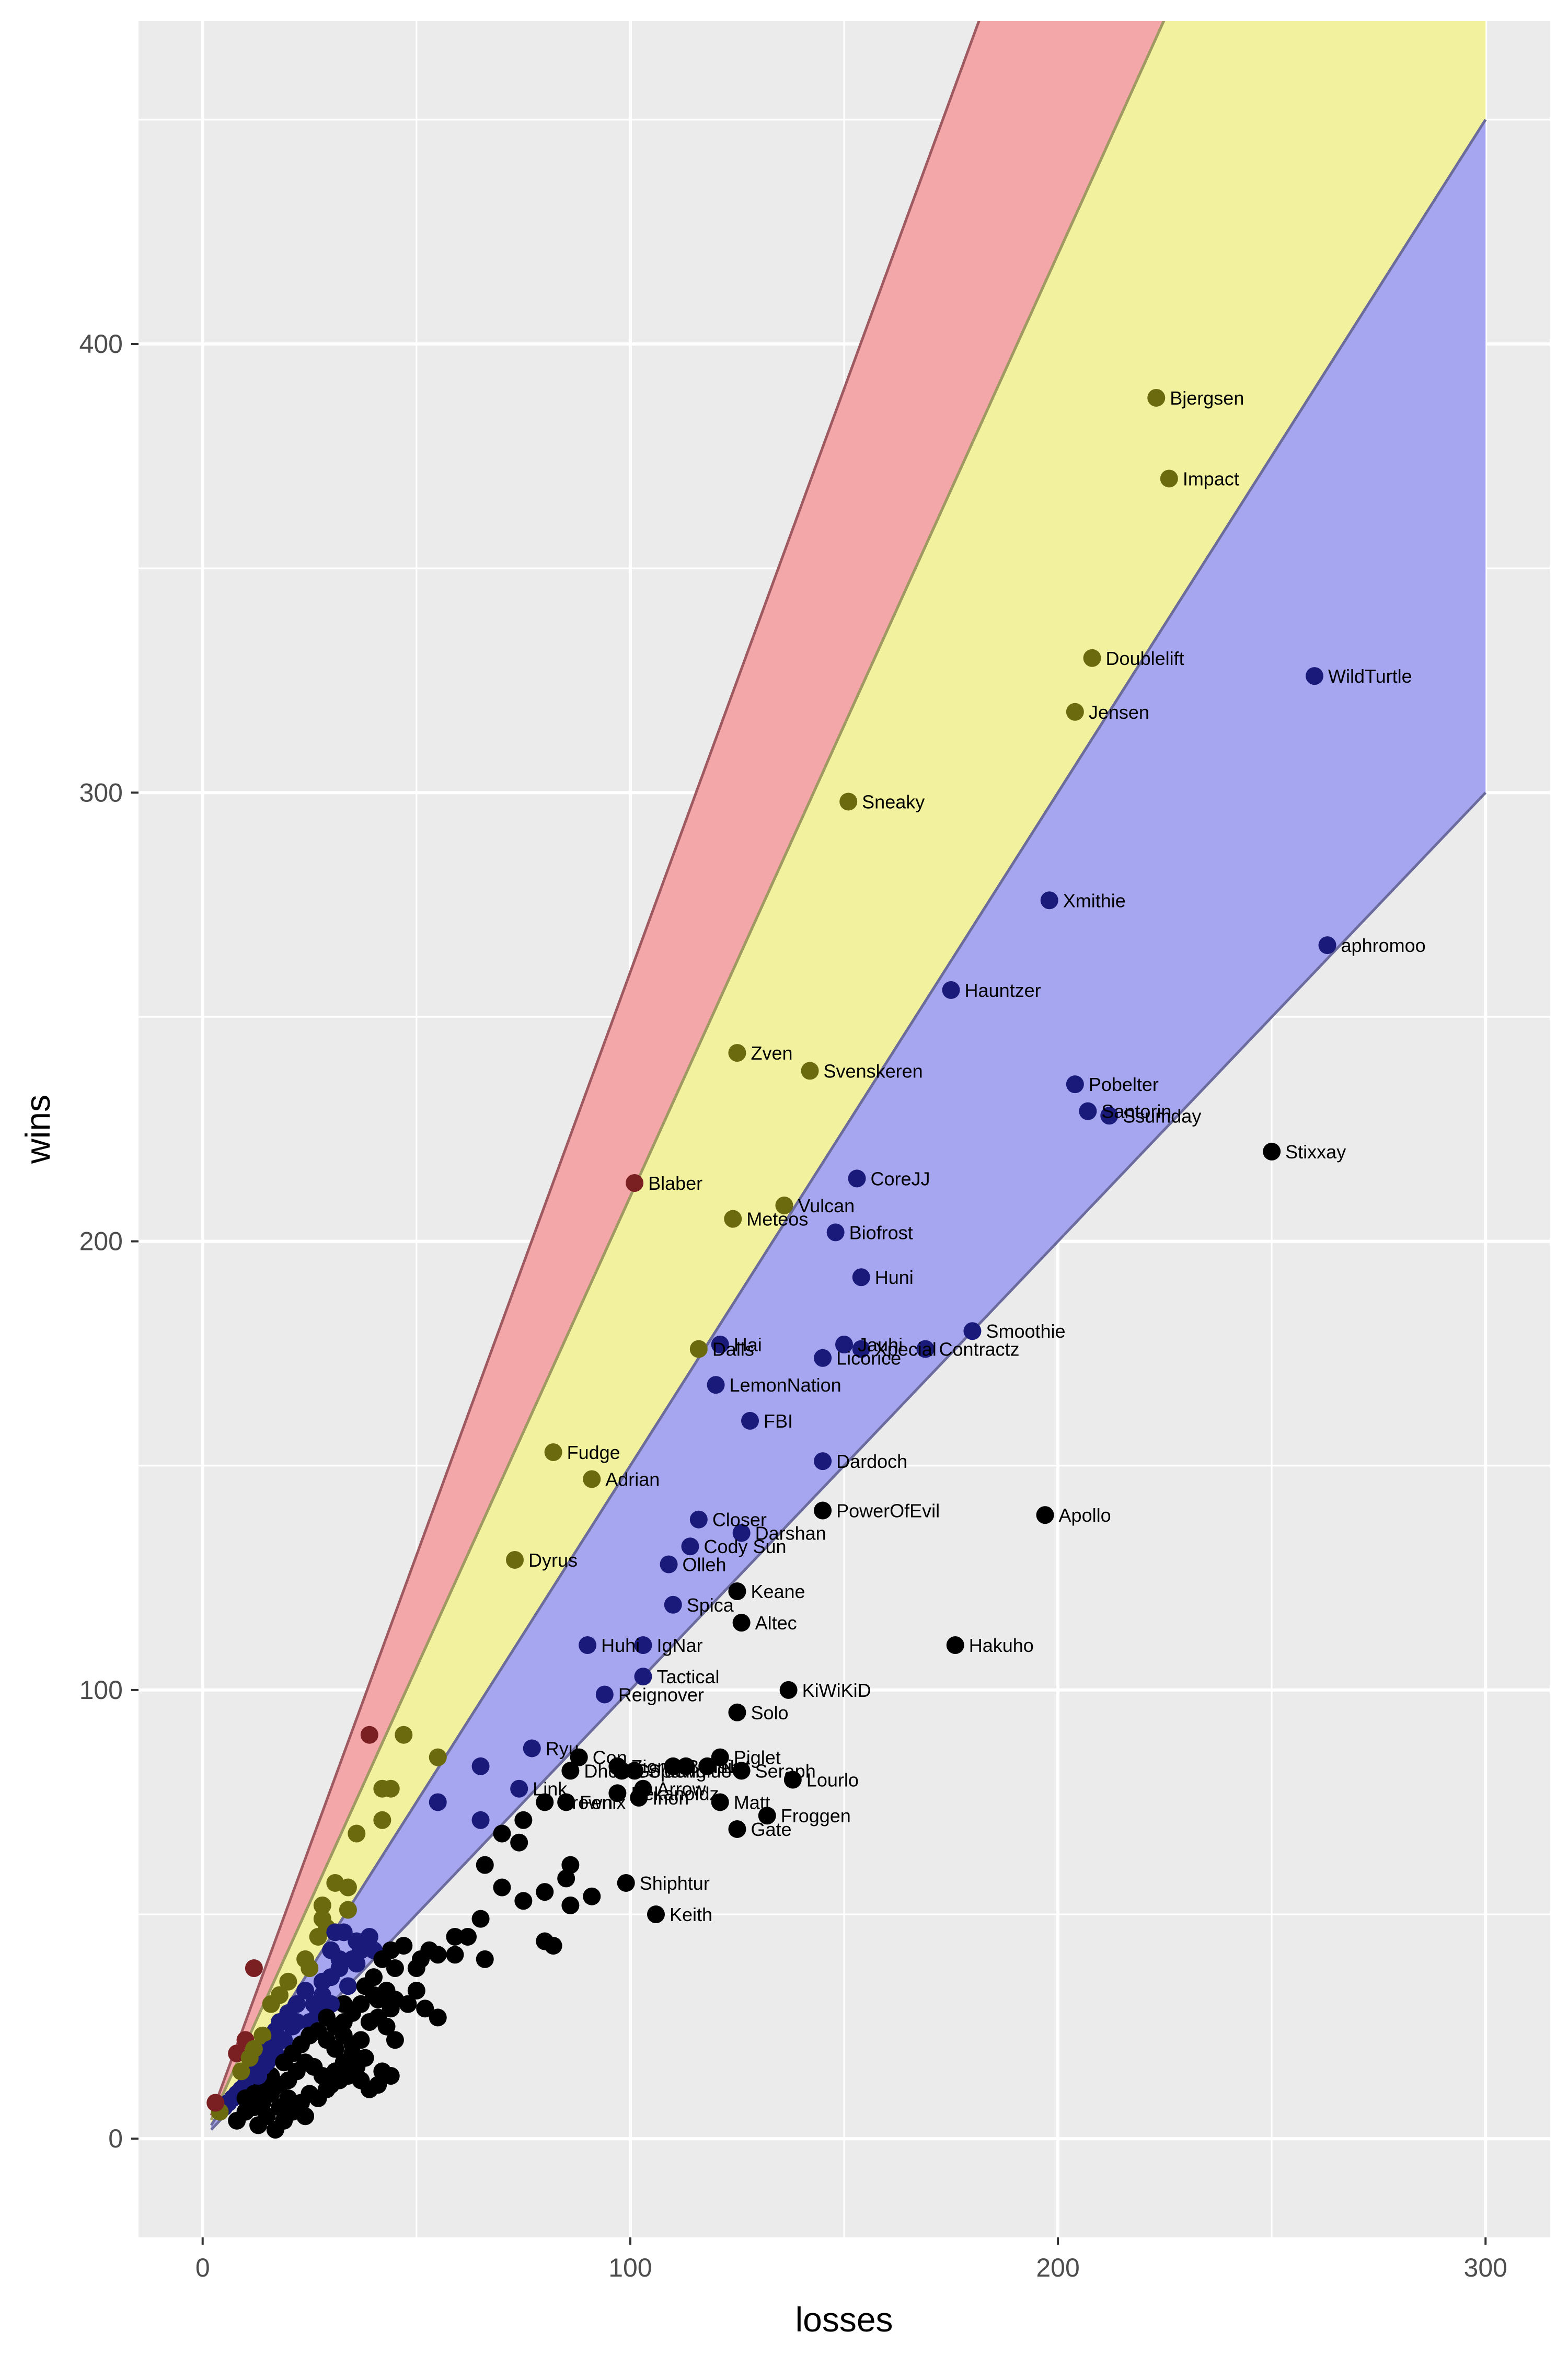  I want to click on data-point-matt, so click(720, 1802).